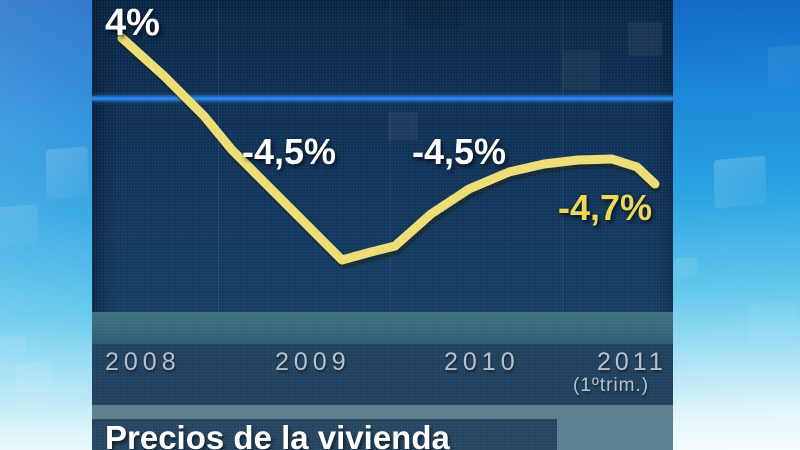 Image resolution: width=800 pixels, height=450 pixels. Describe the element at coordinates (143, 362) in the screenshot. I see `x-tick-2008: 2008` at that location.